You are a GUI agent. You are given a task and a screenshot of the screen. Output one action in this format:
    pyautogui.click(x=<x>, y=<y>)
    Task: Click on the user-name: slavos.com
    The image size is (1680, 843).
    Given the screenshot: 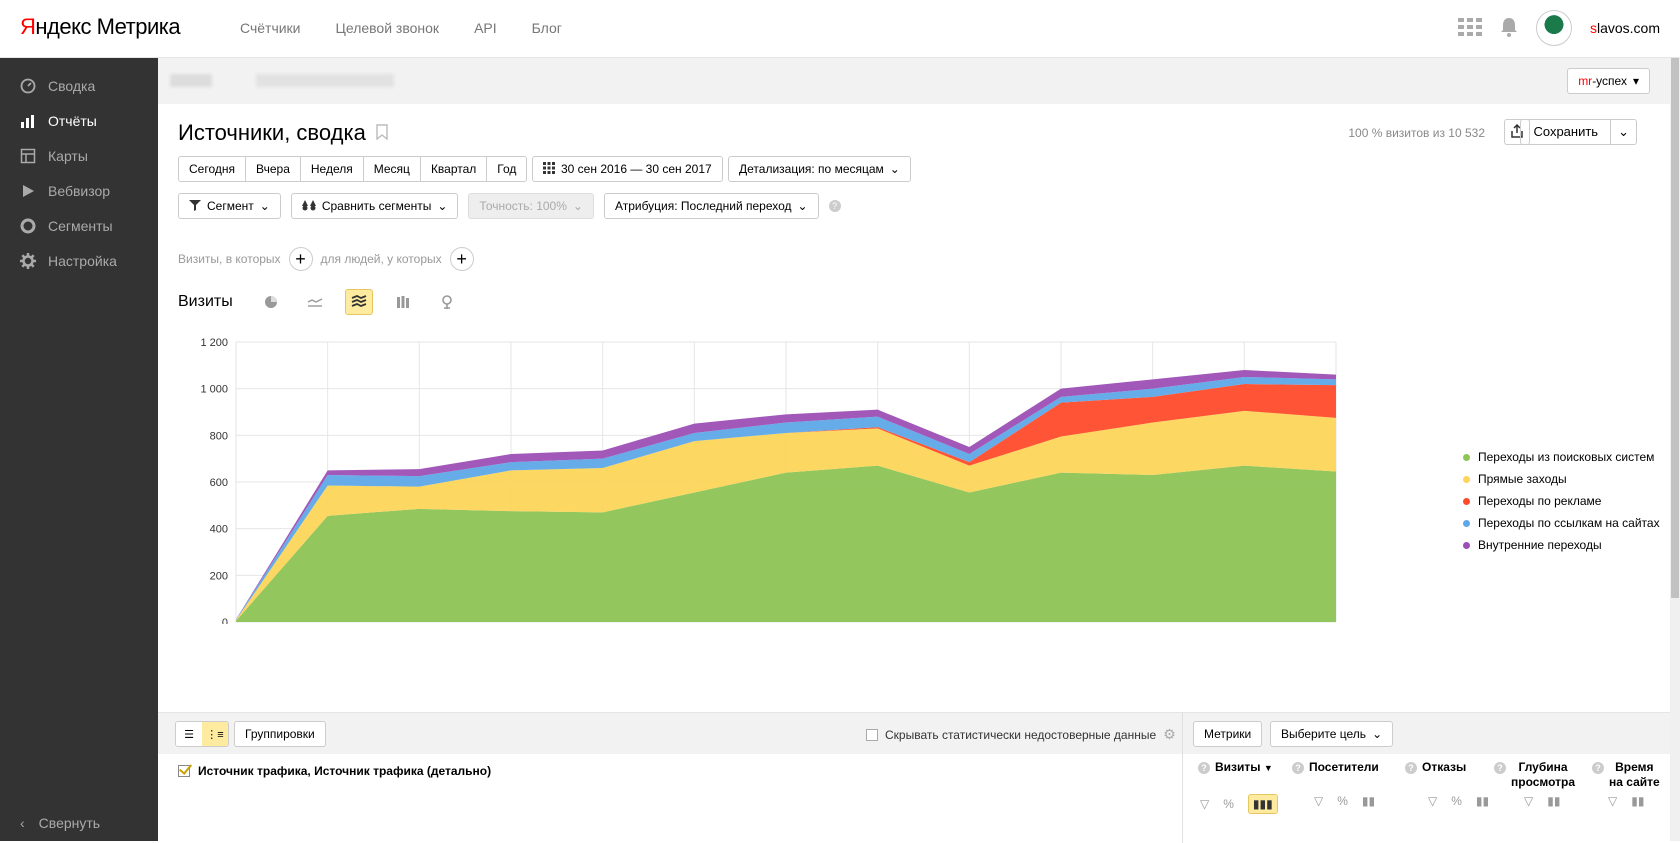 What is the action you would take?
    pyautogui.click(x=1624, y=28)
    